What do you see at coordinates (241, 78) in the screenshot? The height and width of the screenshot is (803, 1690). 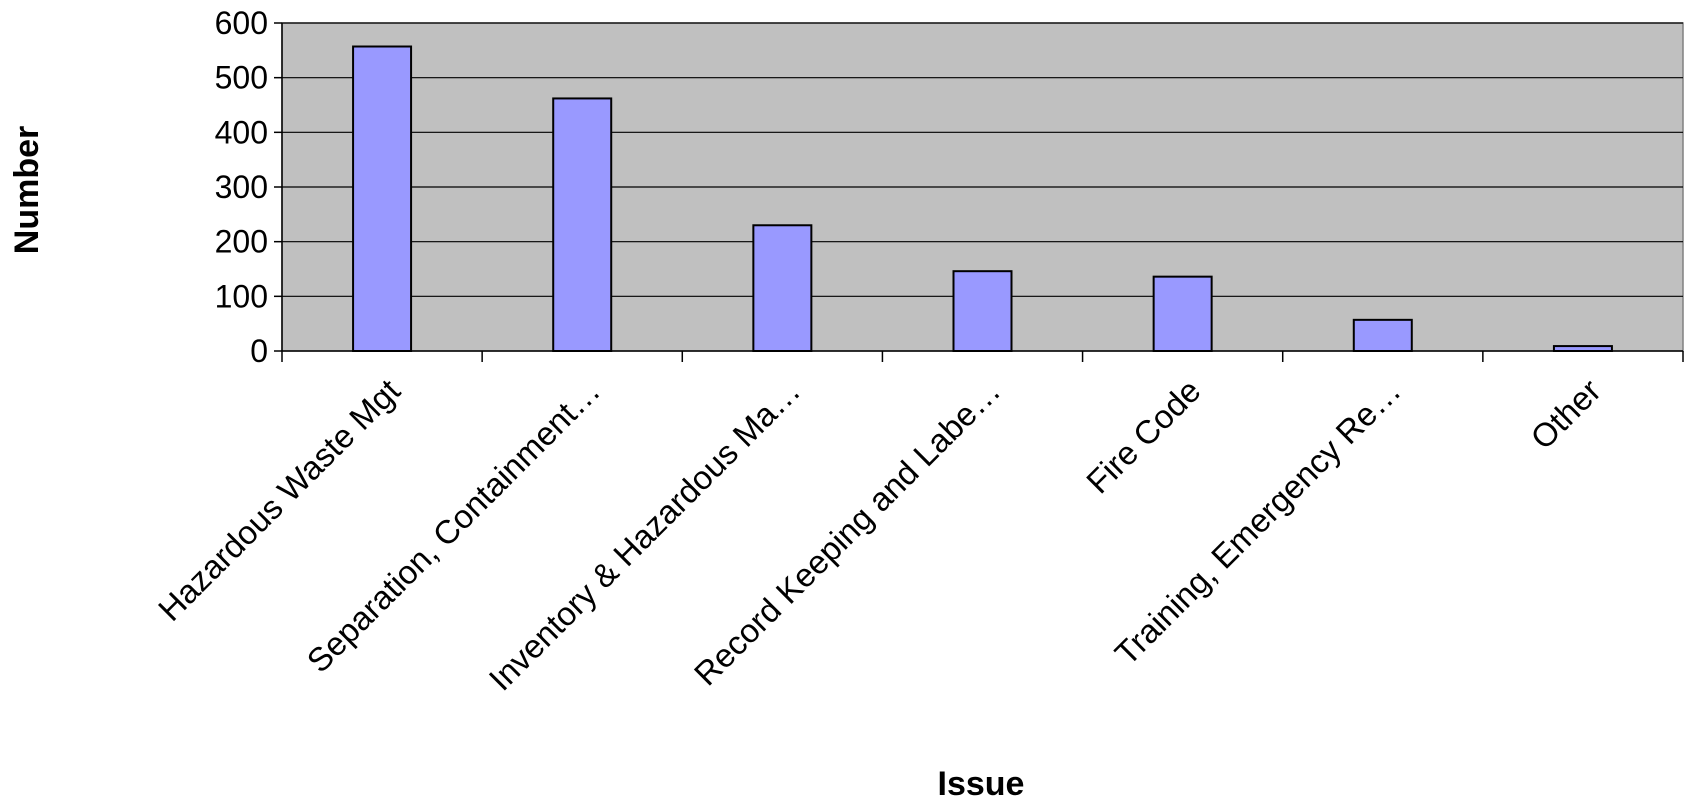 I see `y-tick-label: 500` at bounding box center [241, 78].